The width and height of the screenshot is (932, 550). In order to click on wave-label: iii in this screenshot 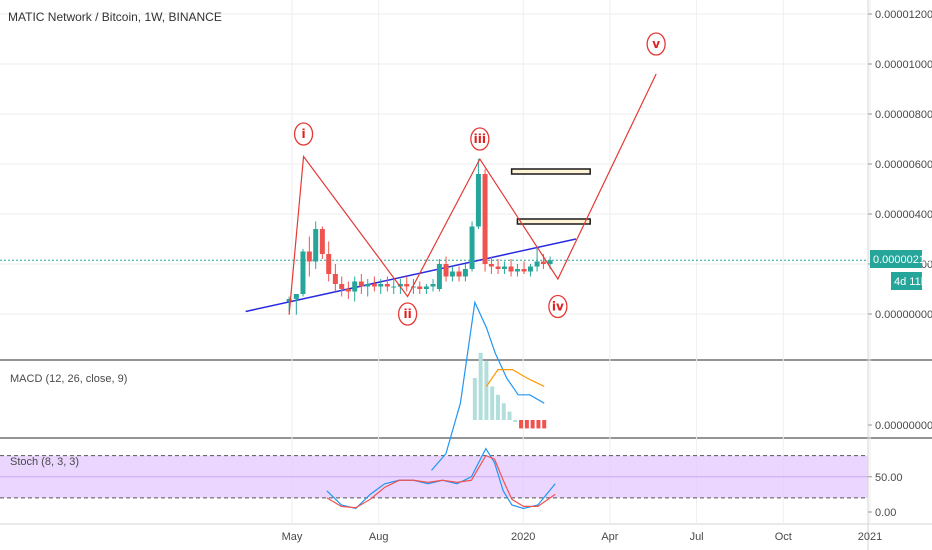, I will do `click(480, 139)`.